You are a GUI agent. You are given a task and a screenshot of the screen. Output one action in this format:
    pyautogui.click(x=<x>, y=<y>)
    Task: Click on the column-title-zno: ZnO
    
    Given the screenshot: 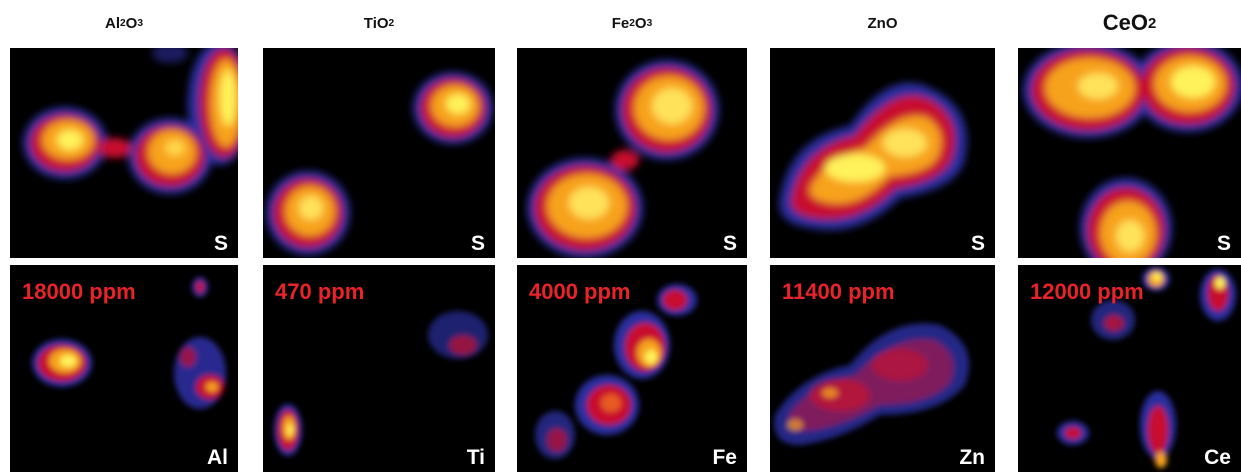 What is the action you would take?
    pyautogui.click(x=882, y=23)
    